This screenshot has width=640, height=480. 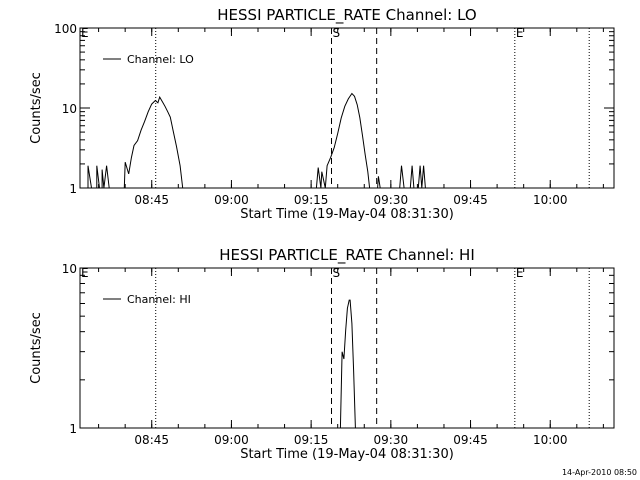 What do you see at coordinates (346, 15) in the screenshot?
I see `chart-title: HESSI PARTICLE_RATE Channel: LO` at bounding box center [346, 15].